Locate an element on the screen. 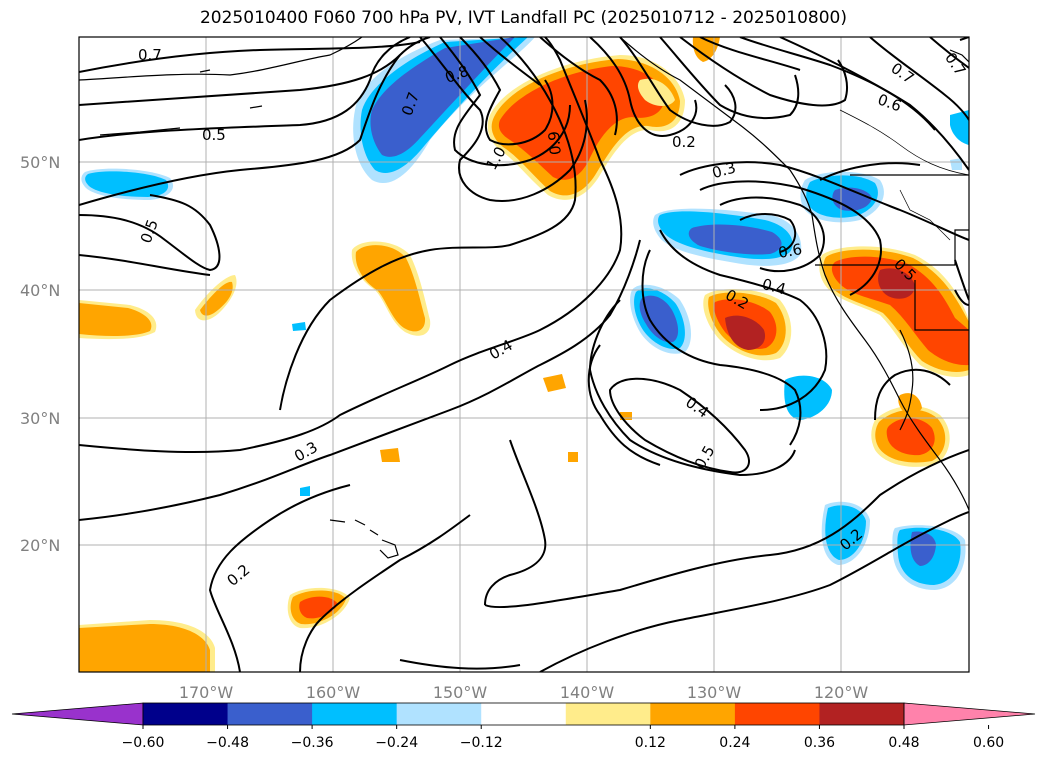 Image resolution: width=1047 pixels, height=765 pixels. lon-label: 130°W is located at coordinates (714, 692).